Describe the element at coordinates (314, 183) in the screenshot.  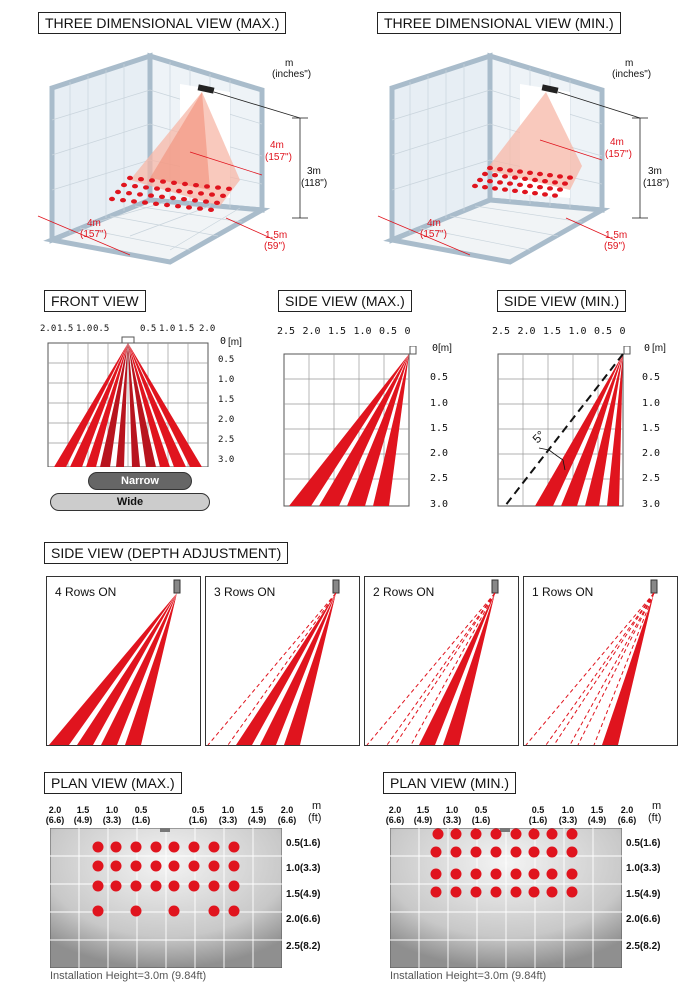
I see `height-label-in: (118")` at that location.